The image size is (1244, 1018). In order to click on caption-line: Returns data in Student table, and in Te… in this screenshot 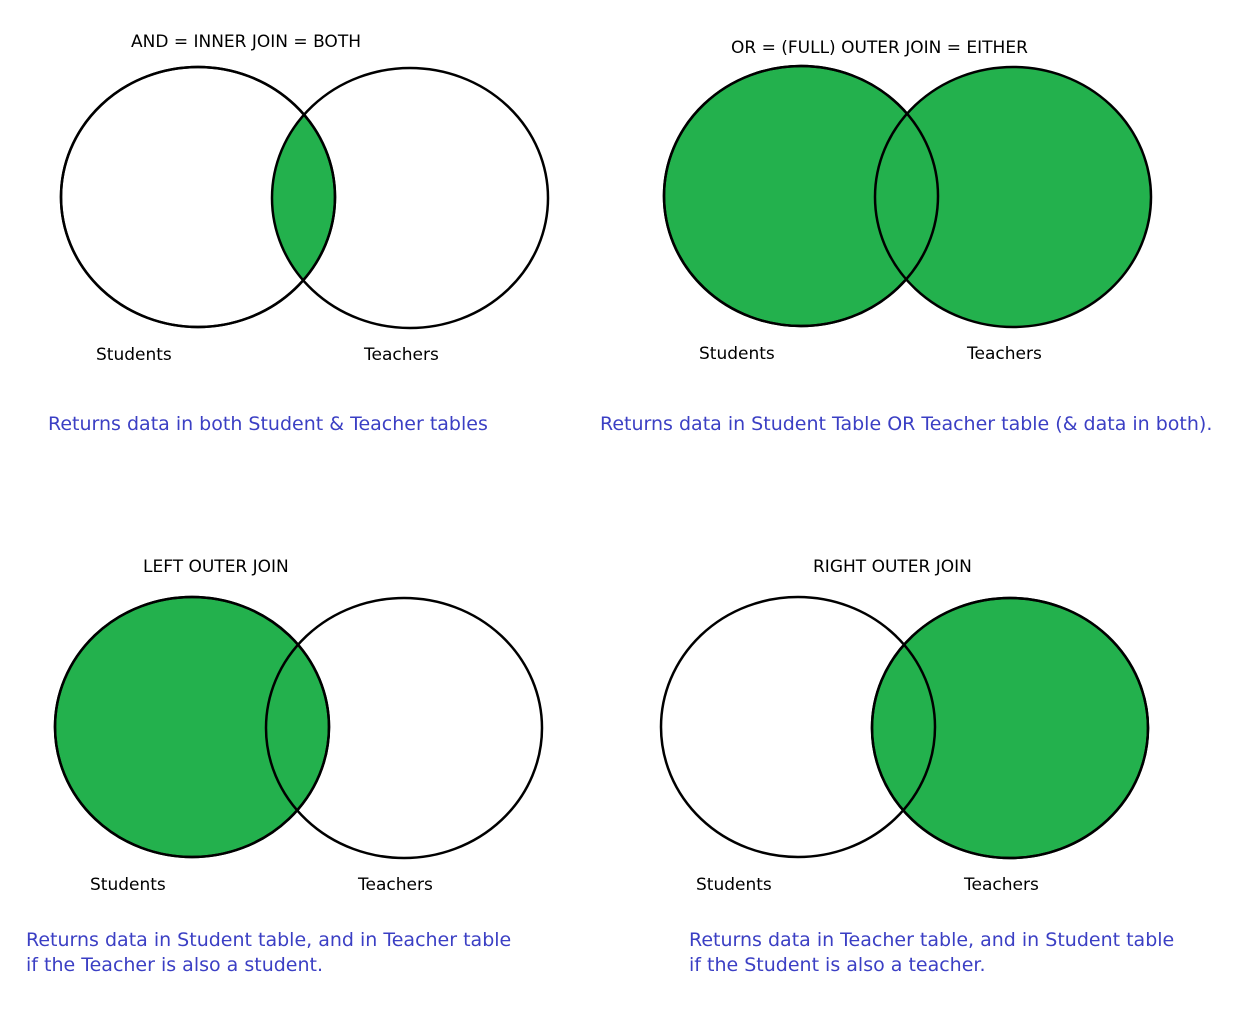, I will do `click(268, 940)`.